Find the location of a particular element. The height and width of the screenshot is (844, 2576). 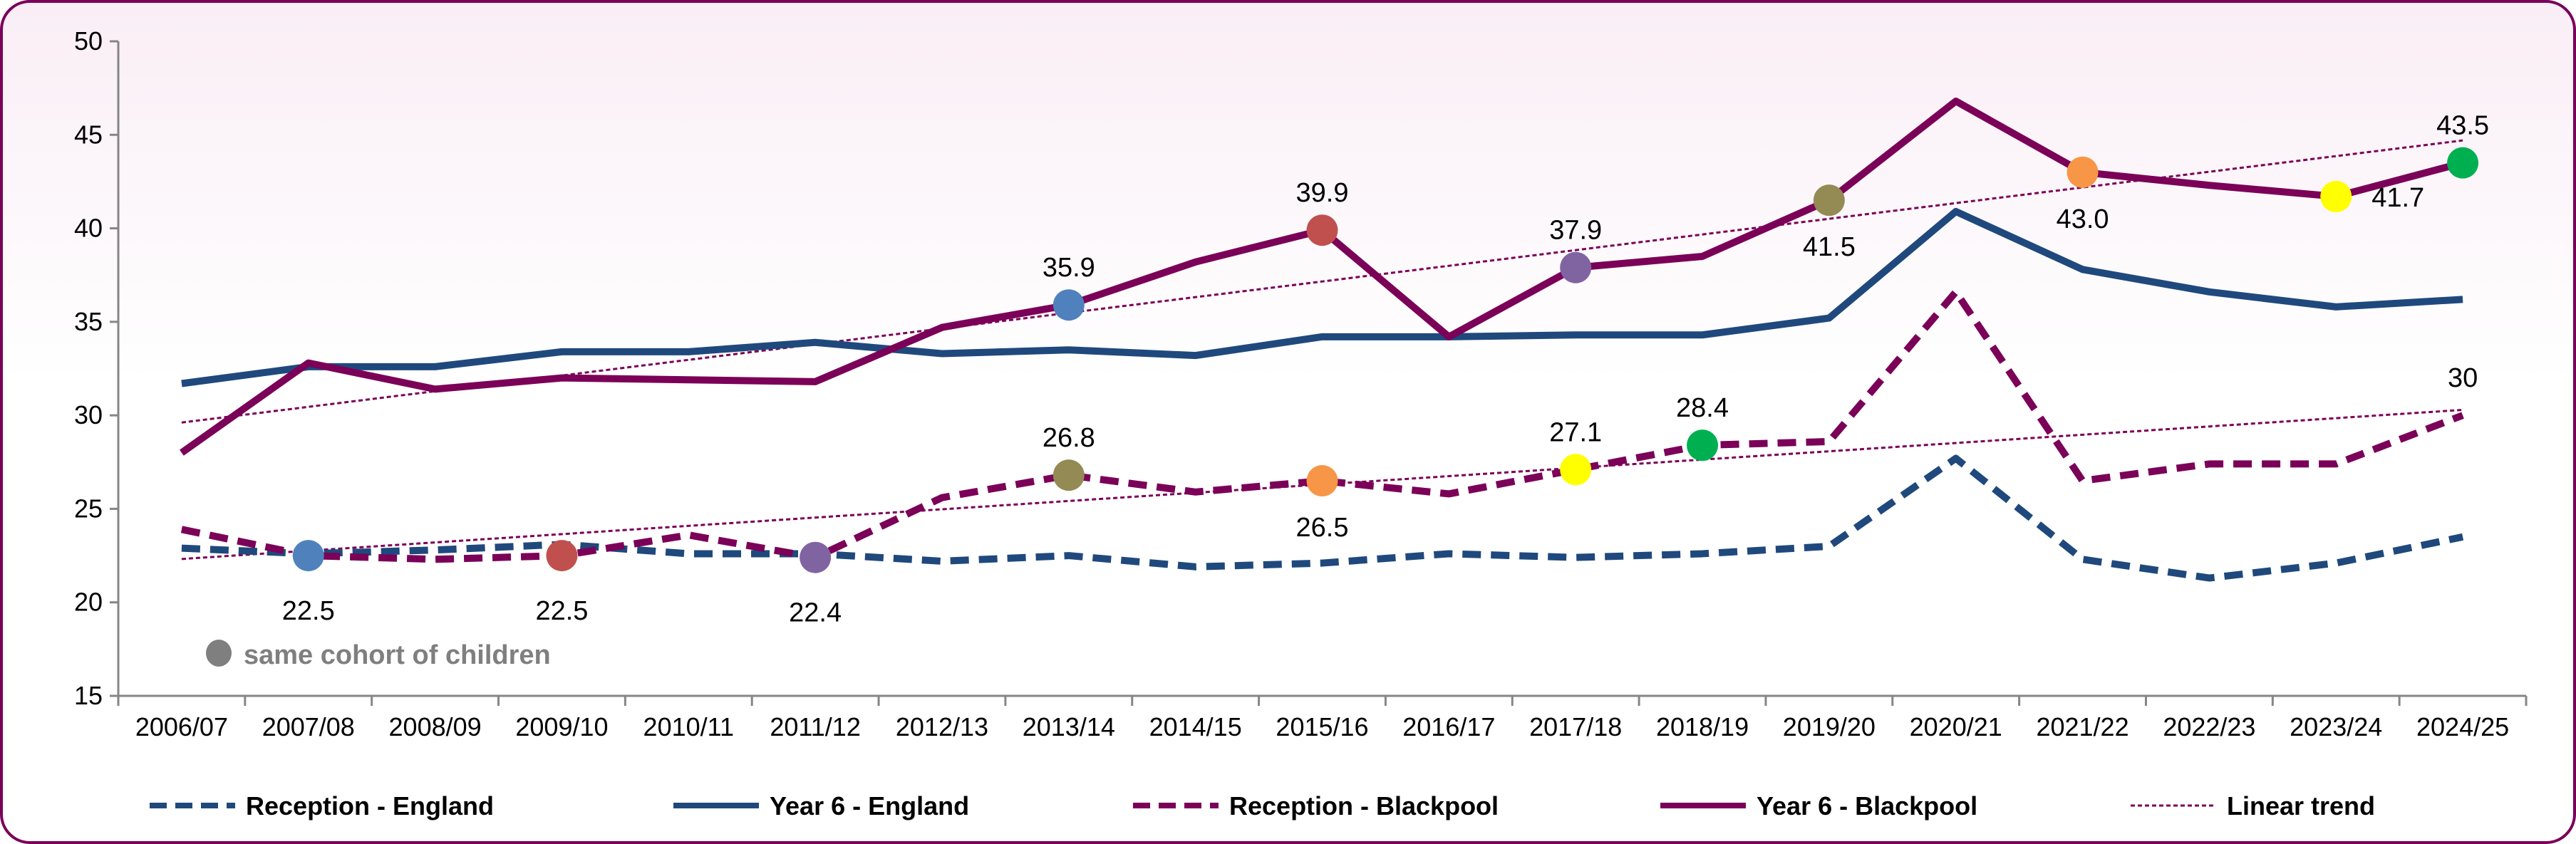

legend-label: Year 6 - Blackpool is located at coordinates (1867, 805).